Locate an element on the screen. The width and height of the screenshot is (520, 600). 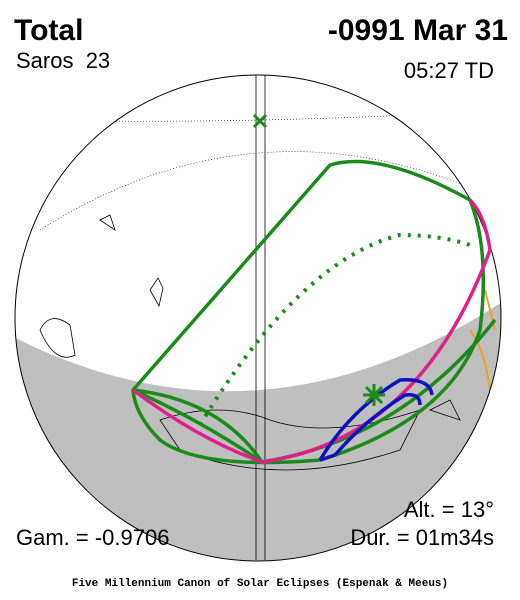
eclipse-time: 05:27 TD is located at coordinates (449, 70).